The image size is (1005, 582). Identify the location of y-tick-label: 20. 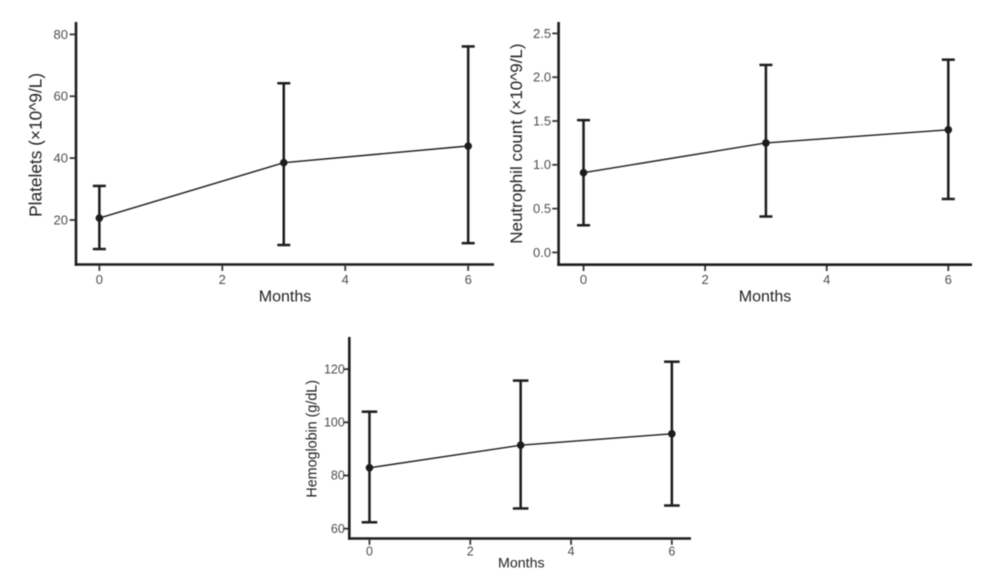
(61, 219).